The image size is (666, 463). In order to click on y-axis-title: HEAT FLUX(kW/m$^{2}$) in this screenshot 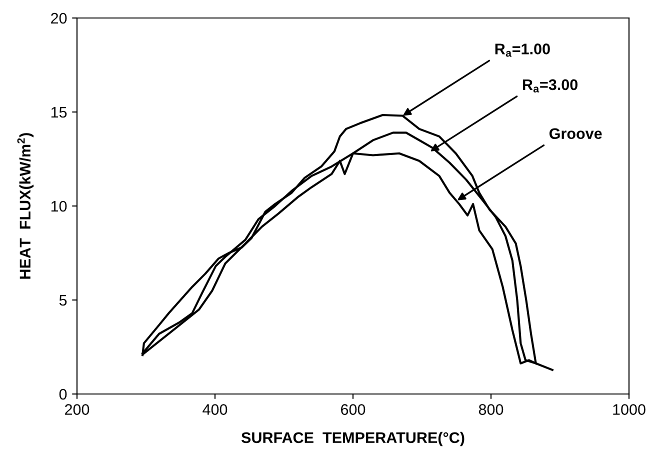, I will do `click(25, 206)`.